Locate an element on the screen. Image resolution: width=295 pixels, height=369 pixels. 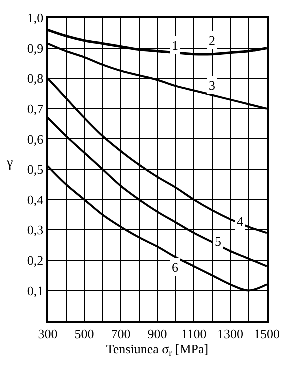
x-tick-label: 1100 is located at coordinates (194, 334).